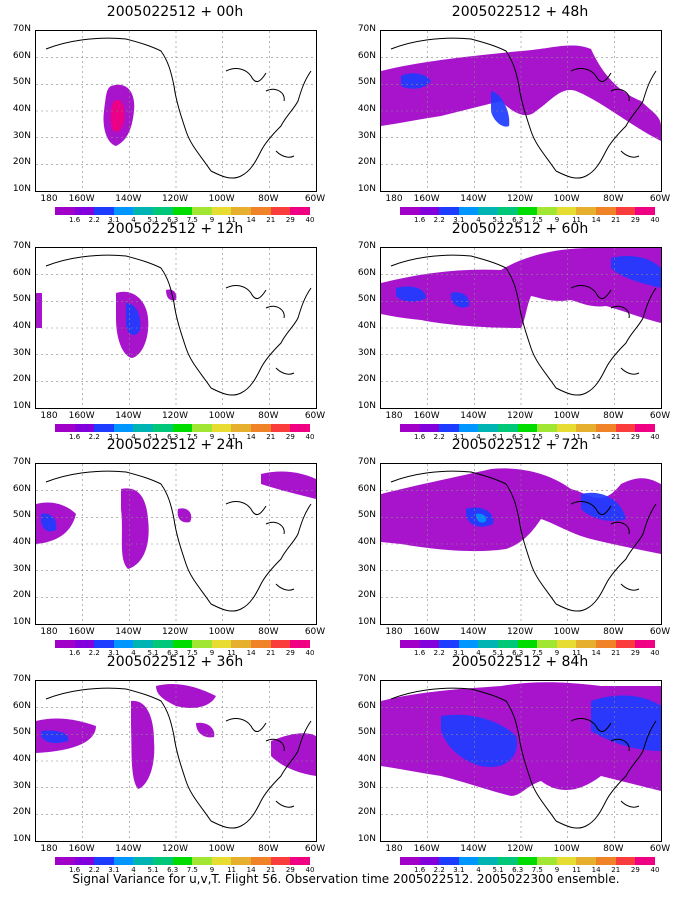 This screenshot has height=900, width=692. What do you see at coordinates (520, 662) in the screenshot?
I see `panel-title: 2005022512 + 84h` at bounding box center [520, 662].